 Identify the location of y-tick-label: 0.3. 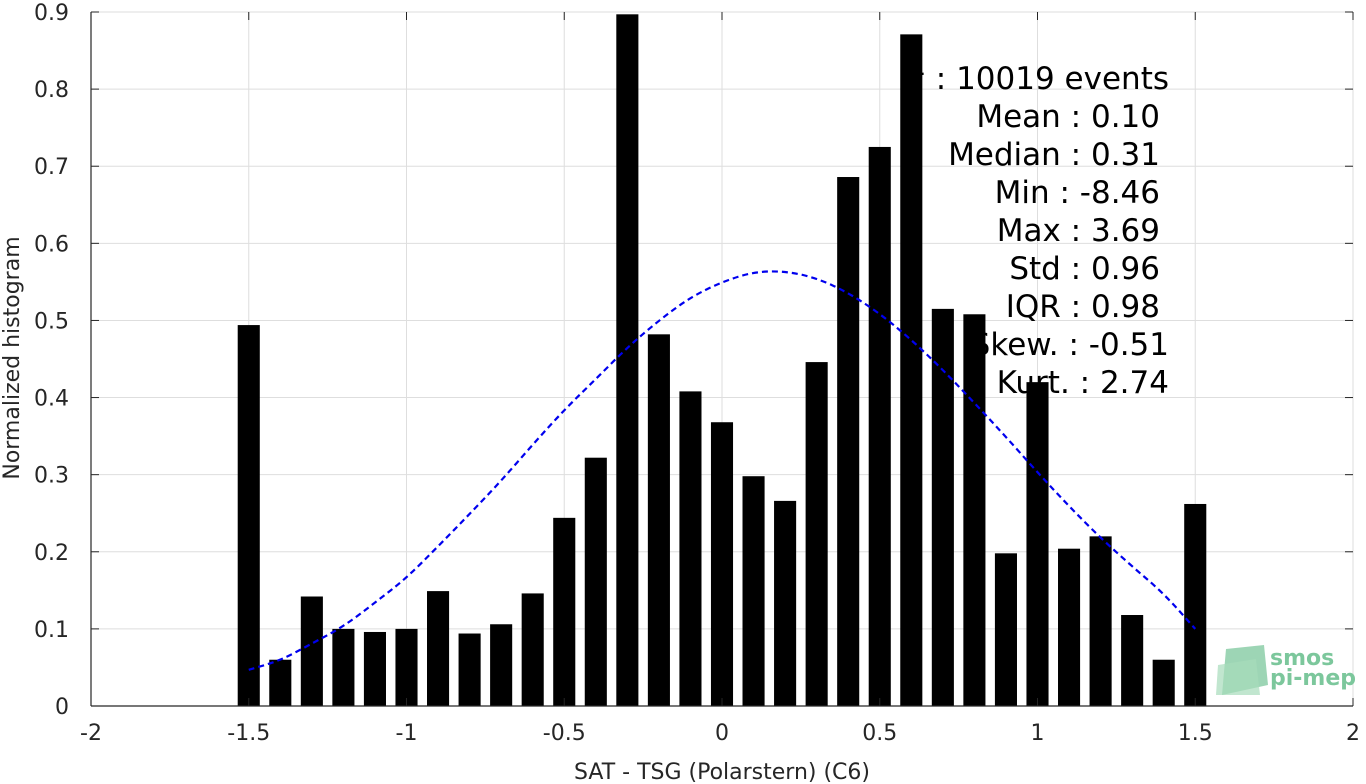
(51, 476).